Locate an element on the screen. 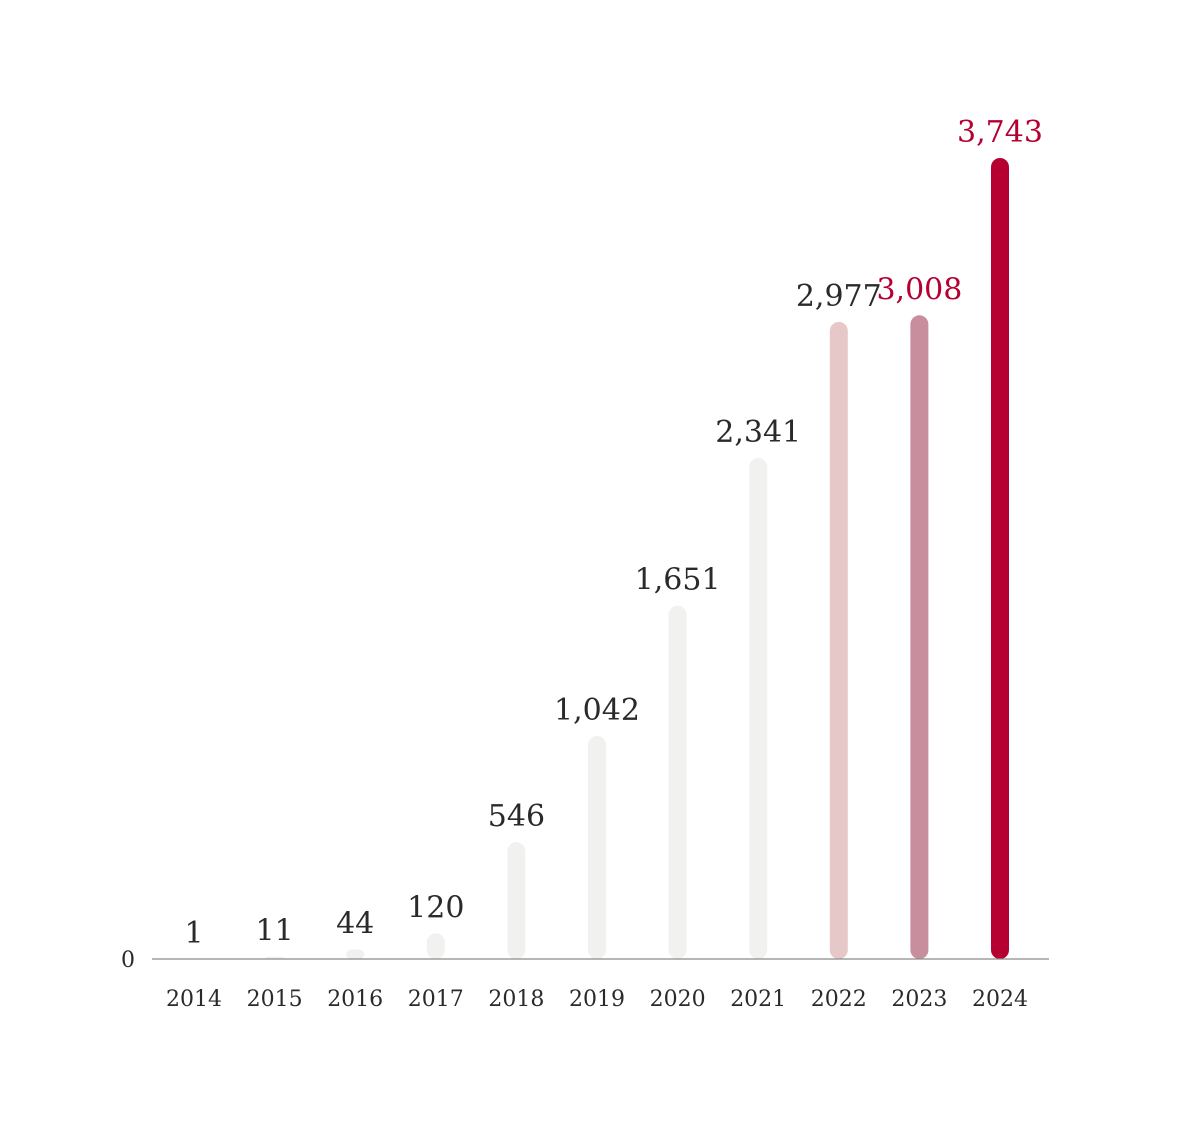  x-tick-label-2023: 2023 is located at coordinates (919, 999).